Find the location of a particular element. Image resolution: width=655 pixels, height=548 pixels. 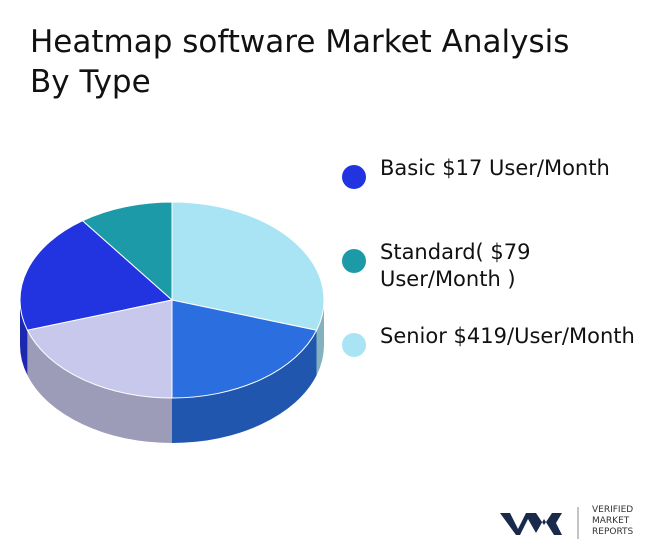

logo-mark is located at coordinates (539, 523).